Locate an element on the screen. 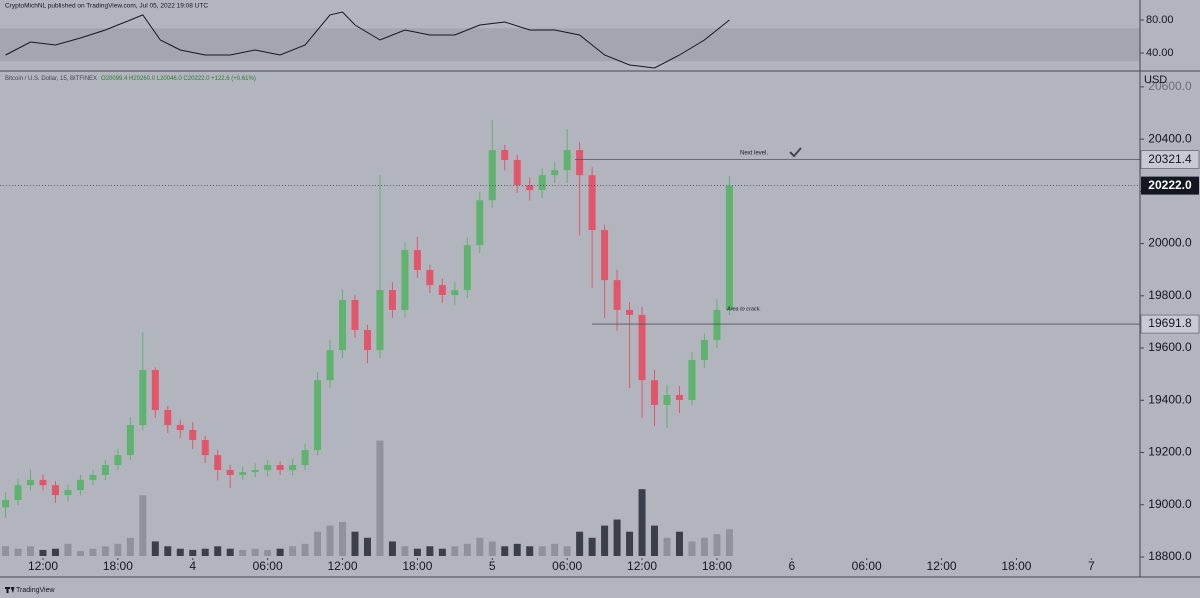 The width and height of the screenshot is (1200, 598). y-tick-label: 19800.0 is located at coordinates (1170, 295).